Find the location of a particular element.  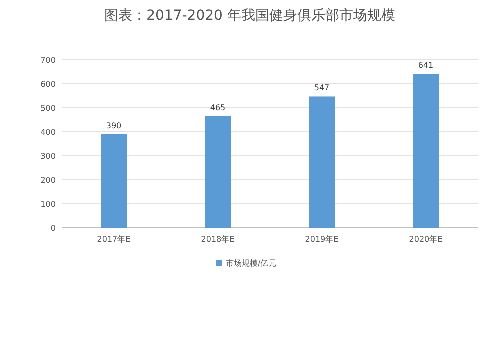

x-tick-label: 2017年E is located at coordinates (114, 239).